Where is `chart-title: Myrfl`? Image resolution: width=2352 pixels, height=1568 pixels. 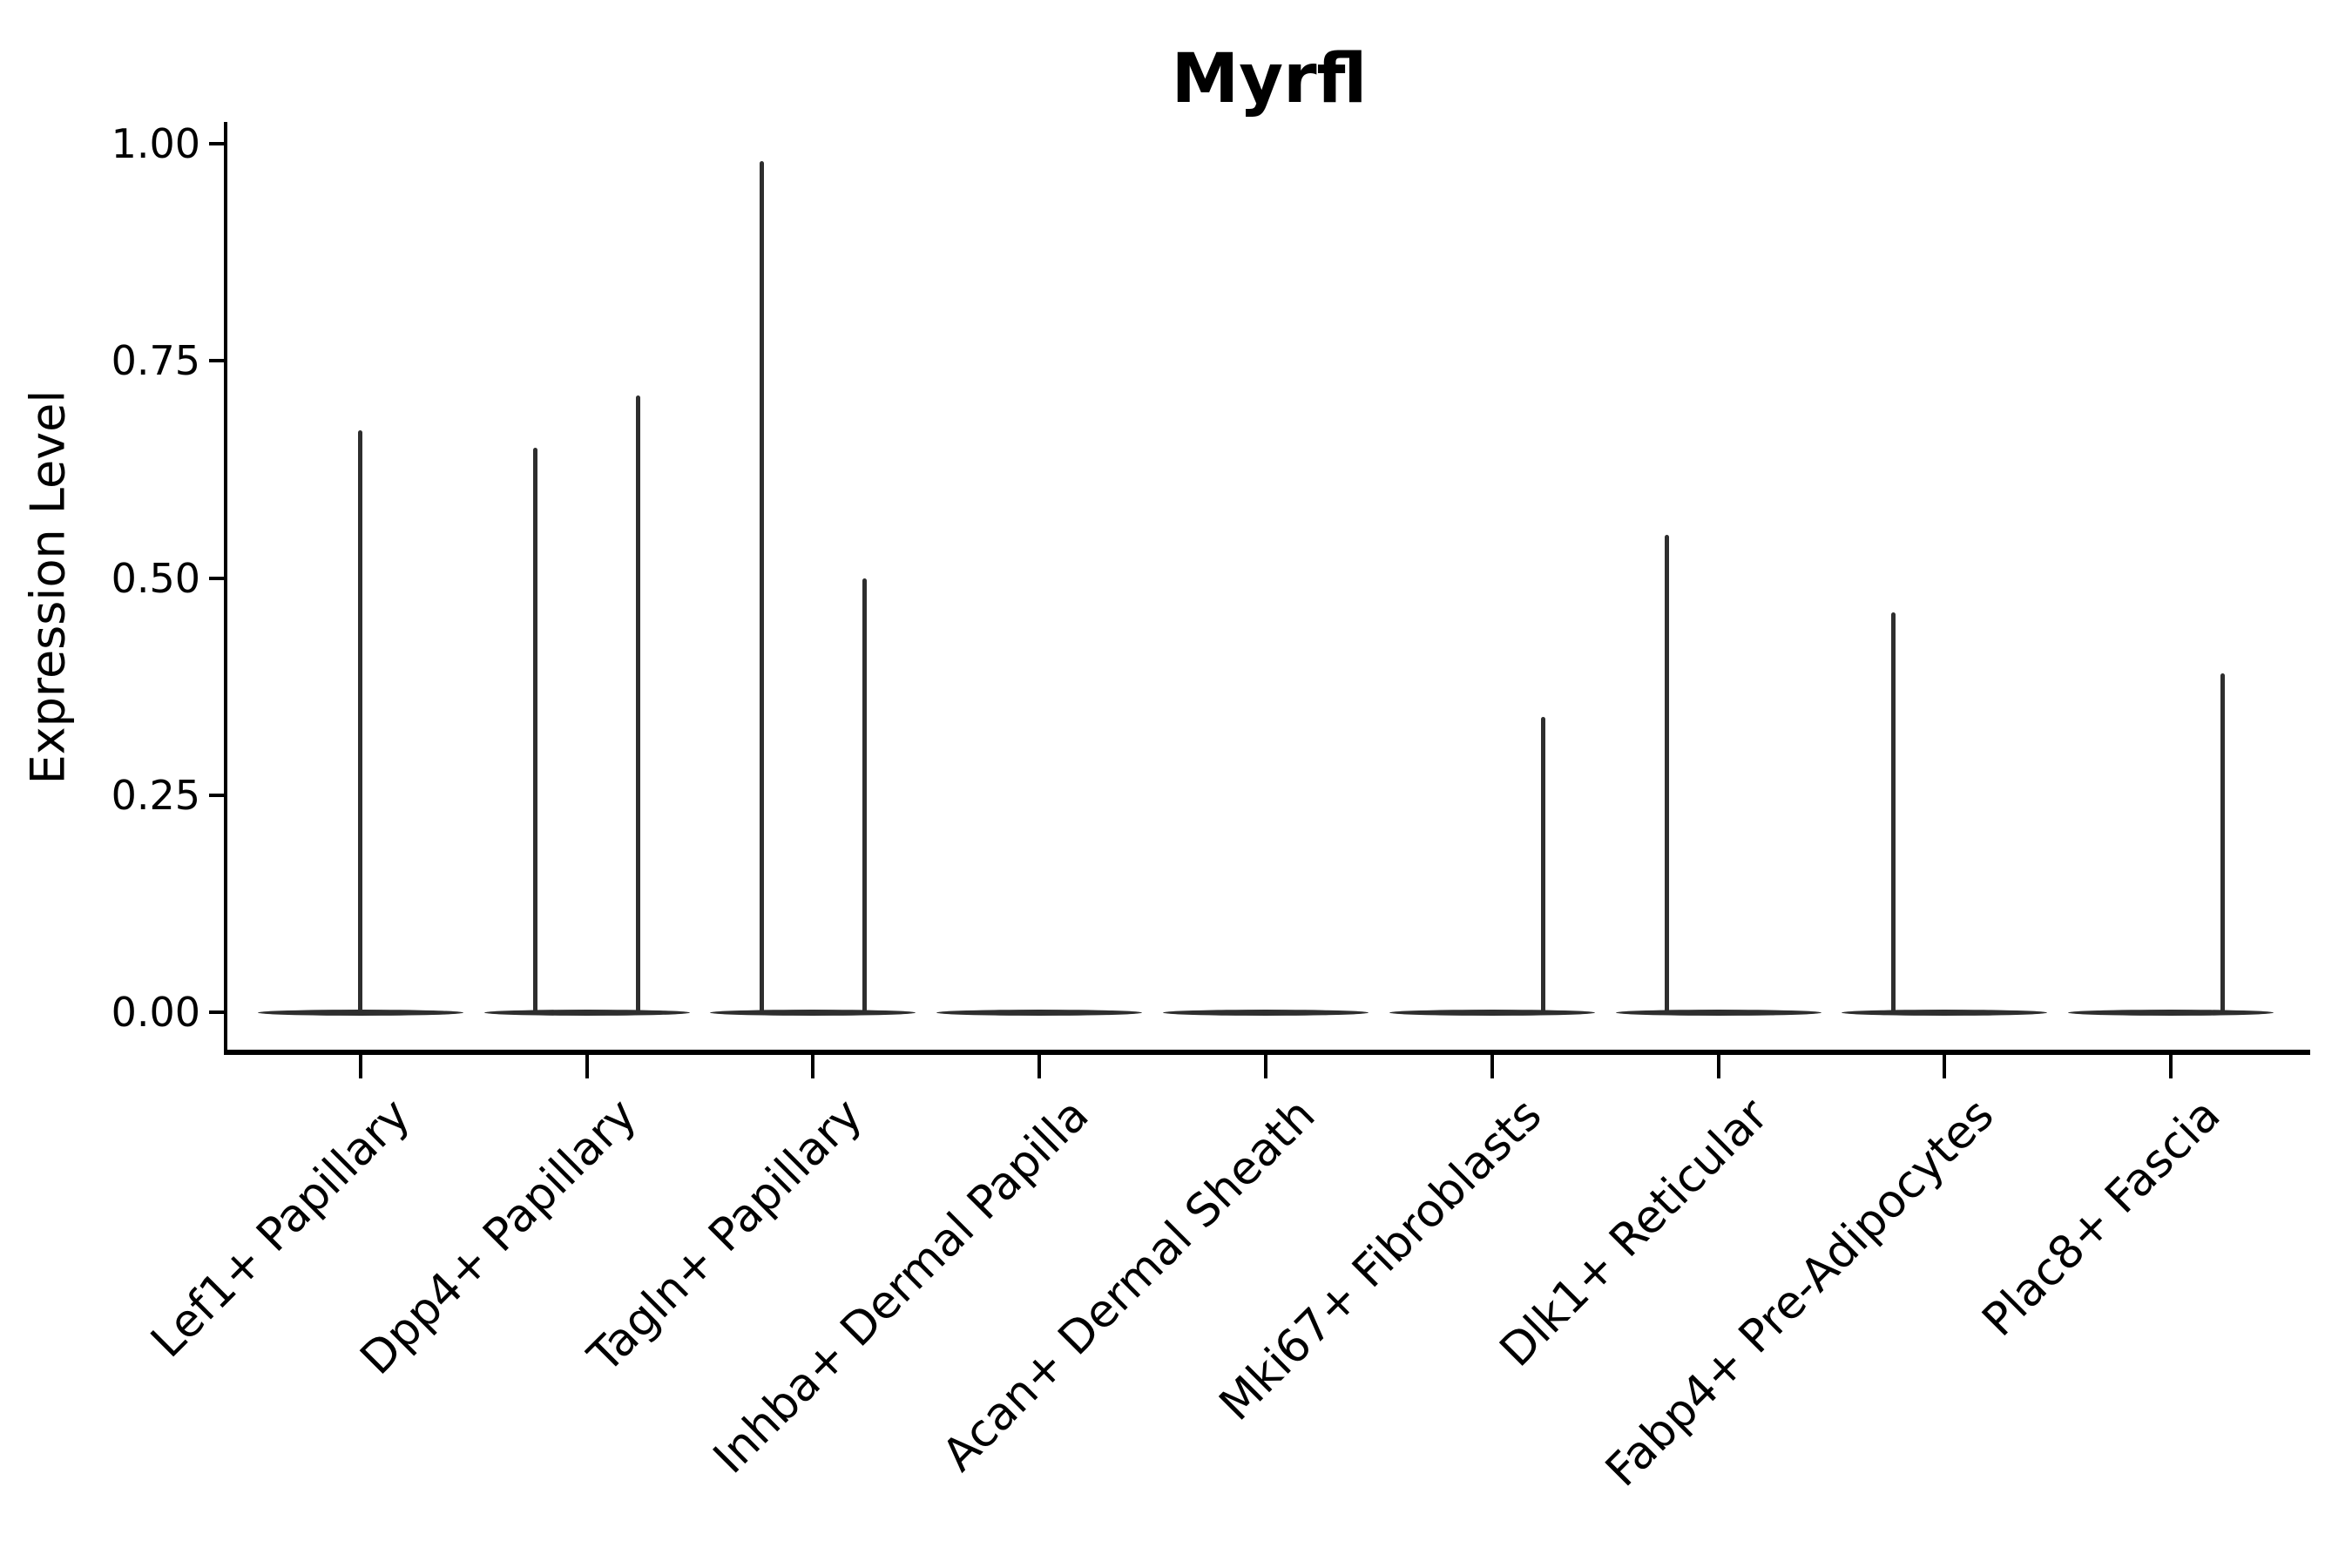
chart-title: Myrfl is located at coordinates (1270, 79).